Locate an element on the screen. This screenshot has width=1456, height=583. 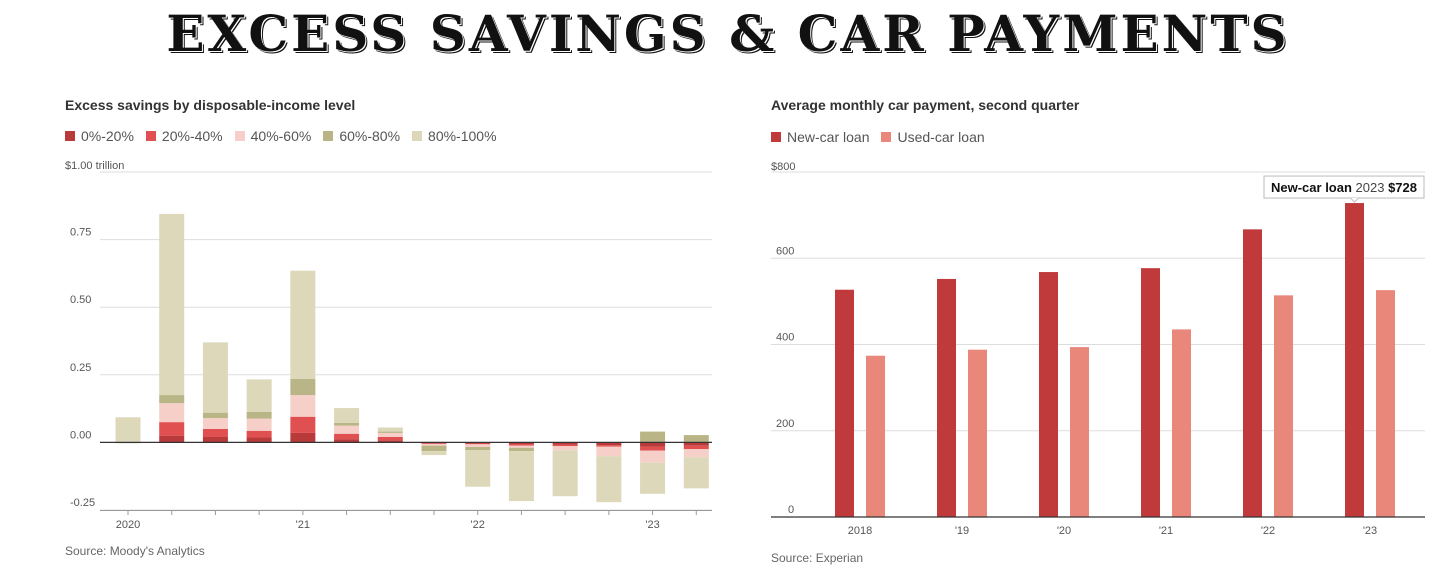
legend-label: Used-car loan is located at coordinates (941, 137).